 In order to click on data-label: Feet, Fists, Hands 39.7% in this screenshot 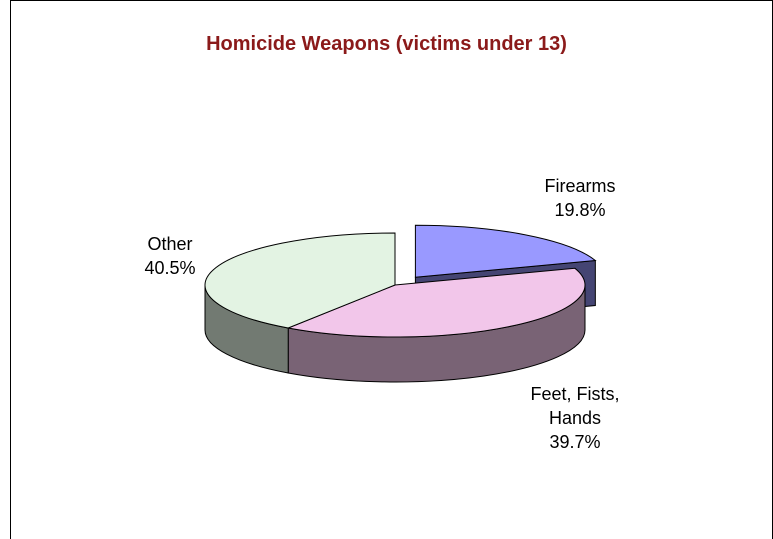, I will do `click(575, 418)`.